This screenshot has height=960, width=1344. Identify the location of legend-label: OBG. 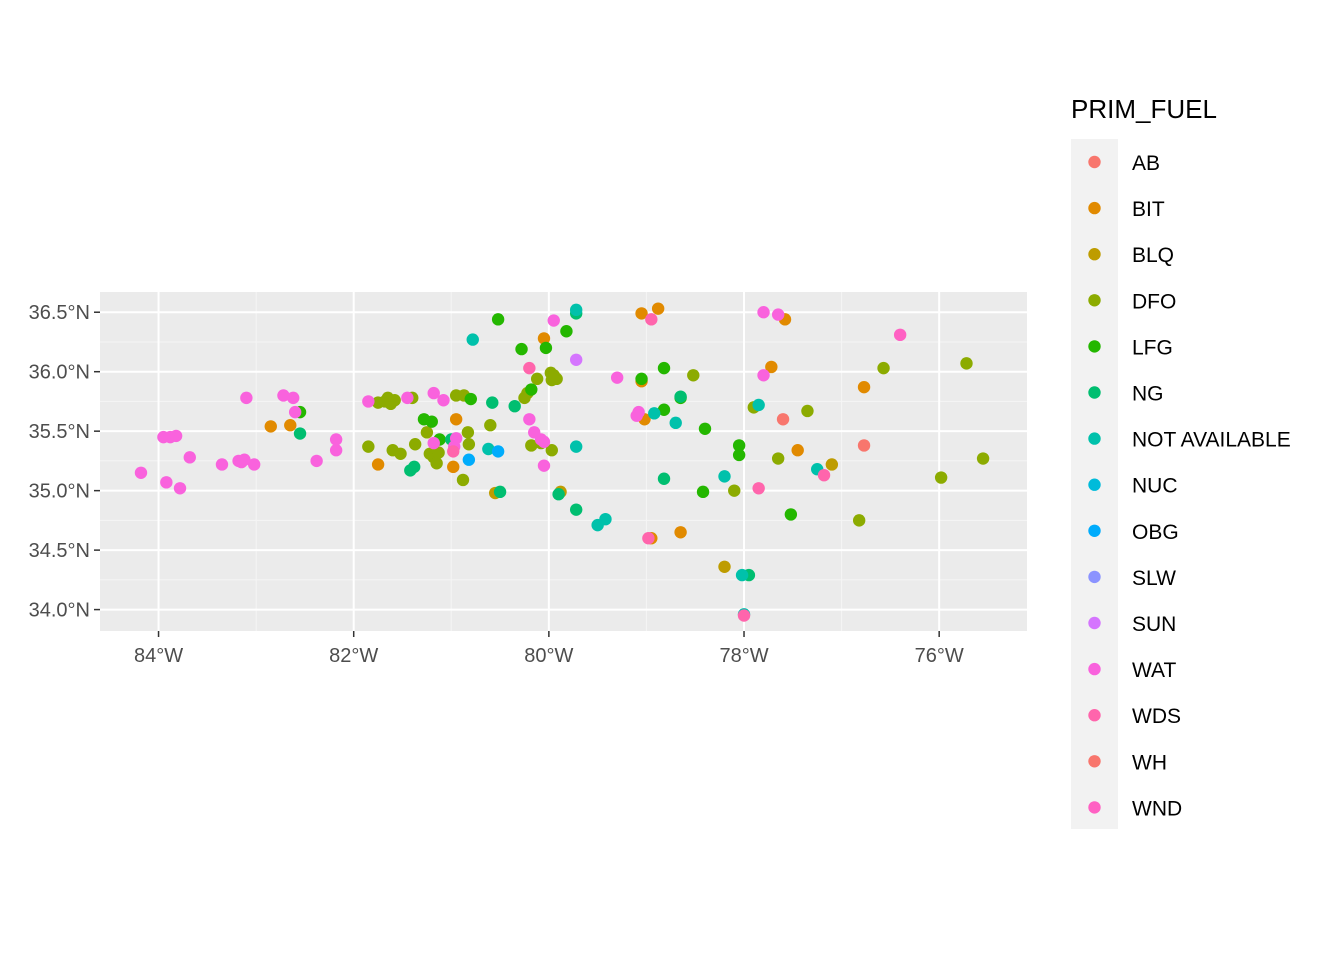
(1155, 532).